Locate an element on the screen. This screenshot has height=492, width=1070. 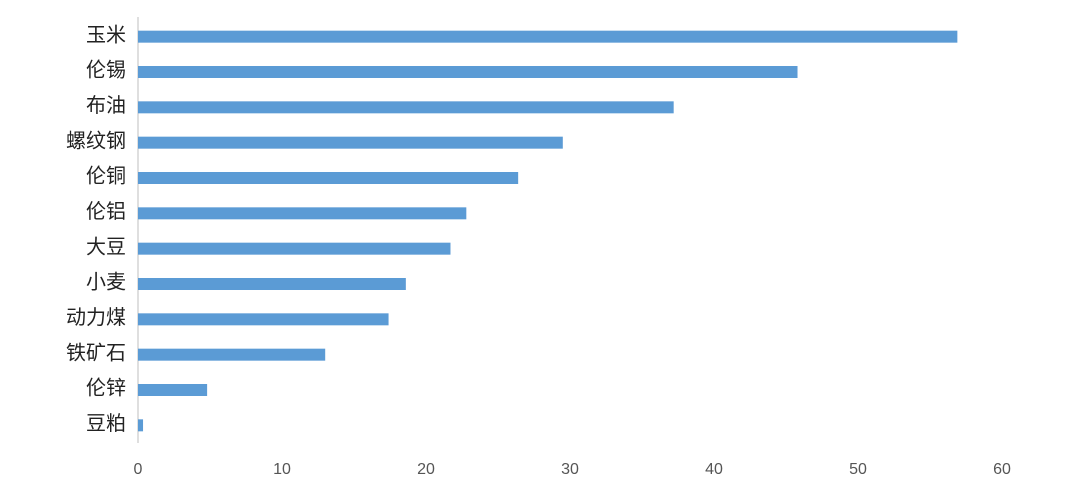
y-tick-label: 铁矿石 is located at coordinates (96, 352).